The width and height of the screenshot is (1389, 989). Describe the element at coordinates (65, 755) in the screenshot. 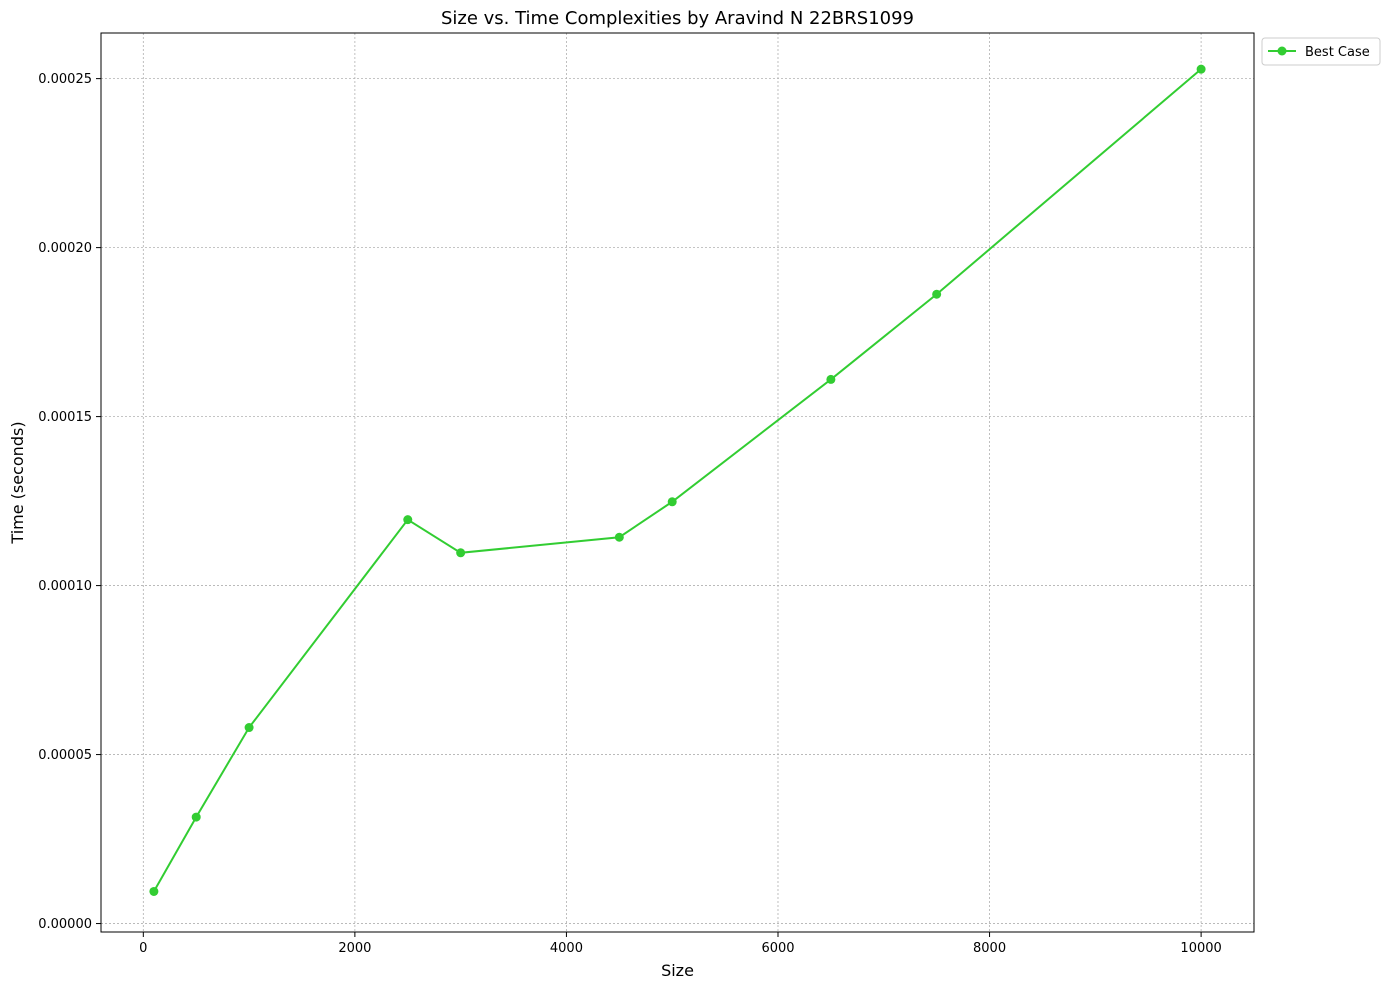

I see `y-tick-label: 0.00005` at that location.